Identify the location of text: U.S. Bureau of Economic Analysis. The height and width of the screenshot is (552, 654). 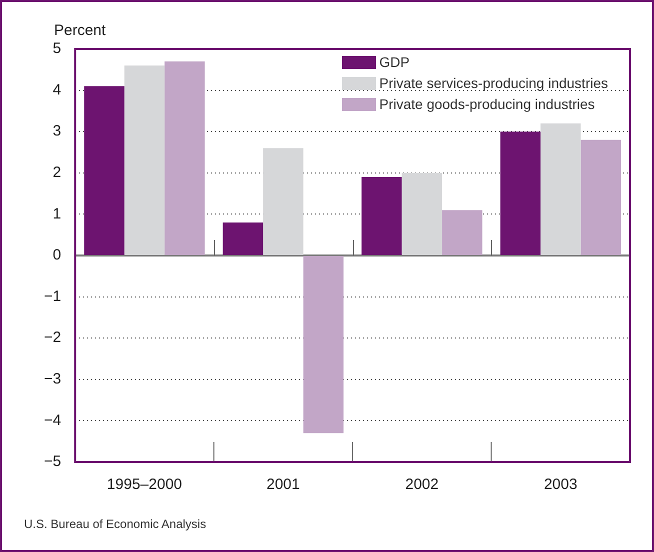
(115, 524).